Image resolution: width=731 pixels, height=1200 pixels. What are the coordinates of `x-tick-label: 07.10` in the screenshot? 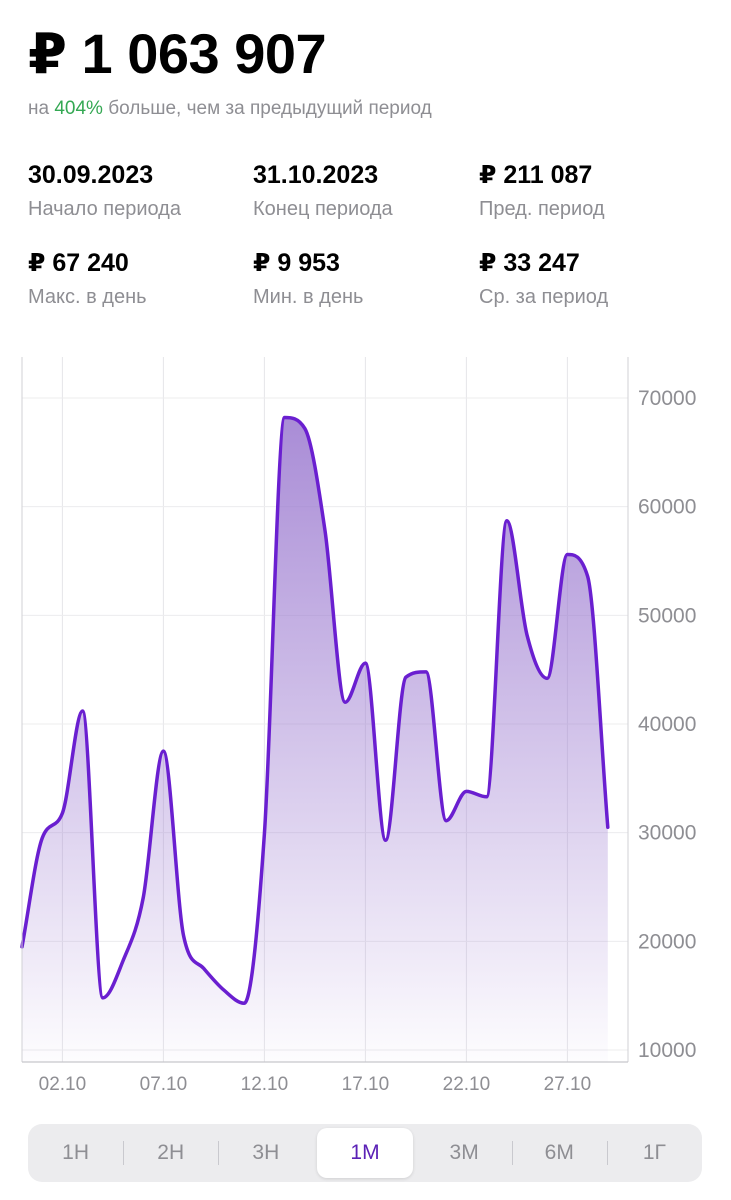 It's located at (164, 1084).